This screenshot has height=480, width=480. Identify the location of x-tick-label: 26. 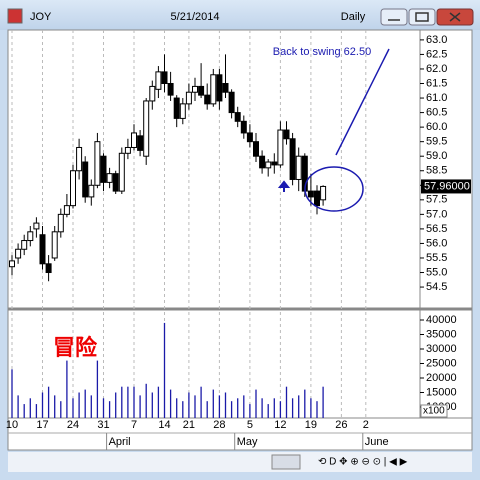
(341, 425).